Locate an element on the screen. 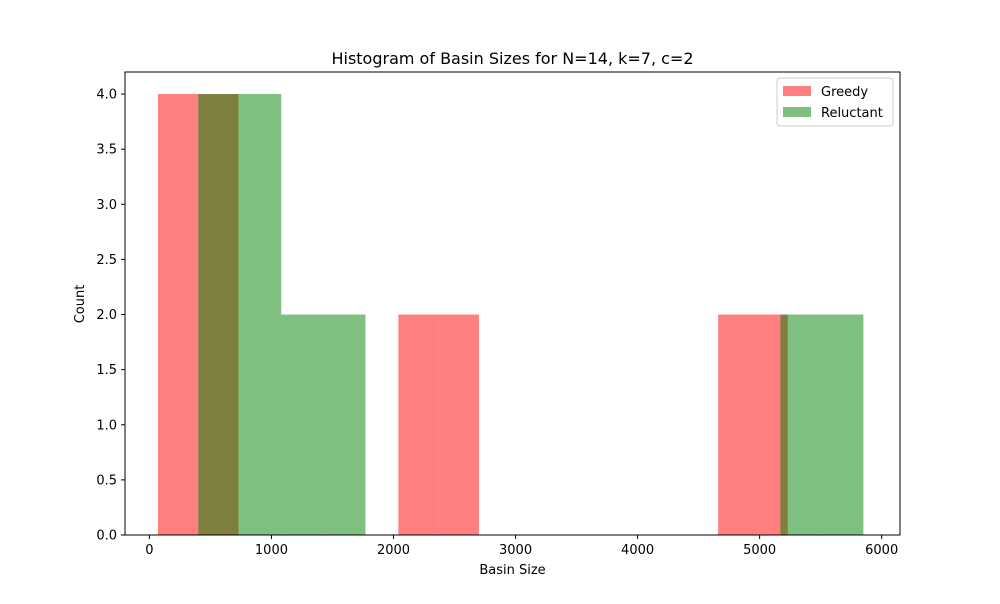  x-tick-label: 1000 is located at coordinates (271, 550).